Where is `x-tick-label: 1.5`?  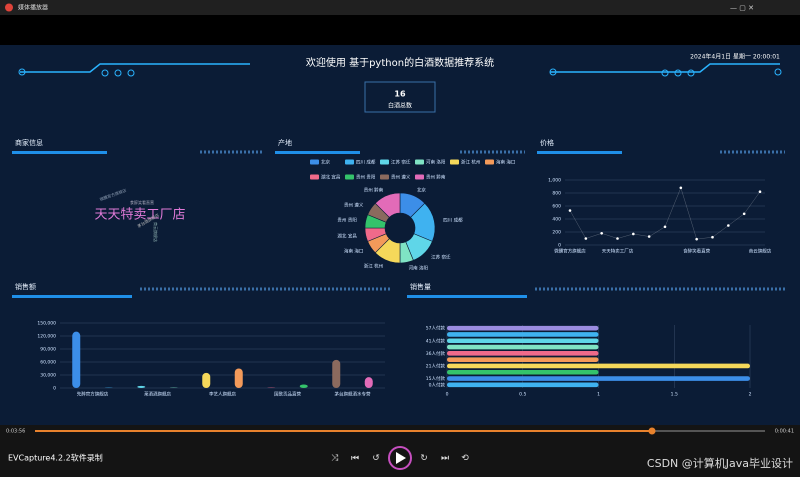
x-tick-label: 1.5 is located at coordinates (674, 395).